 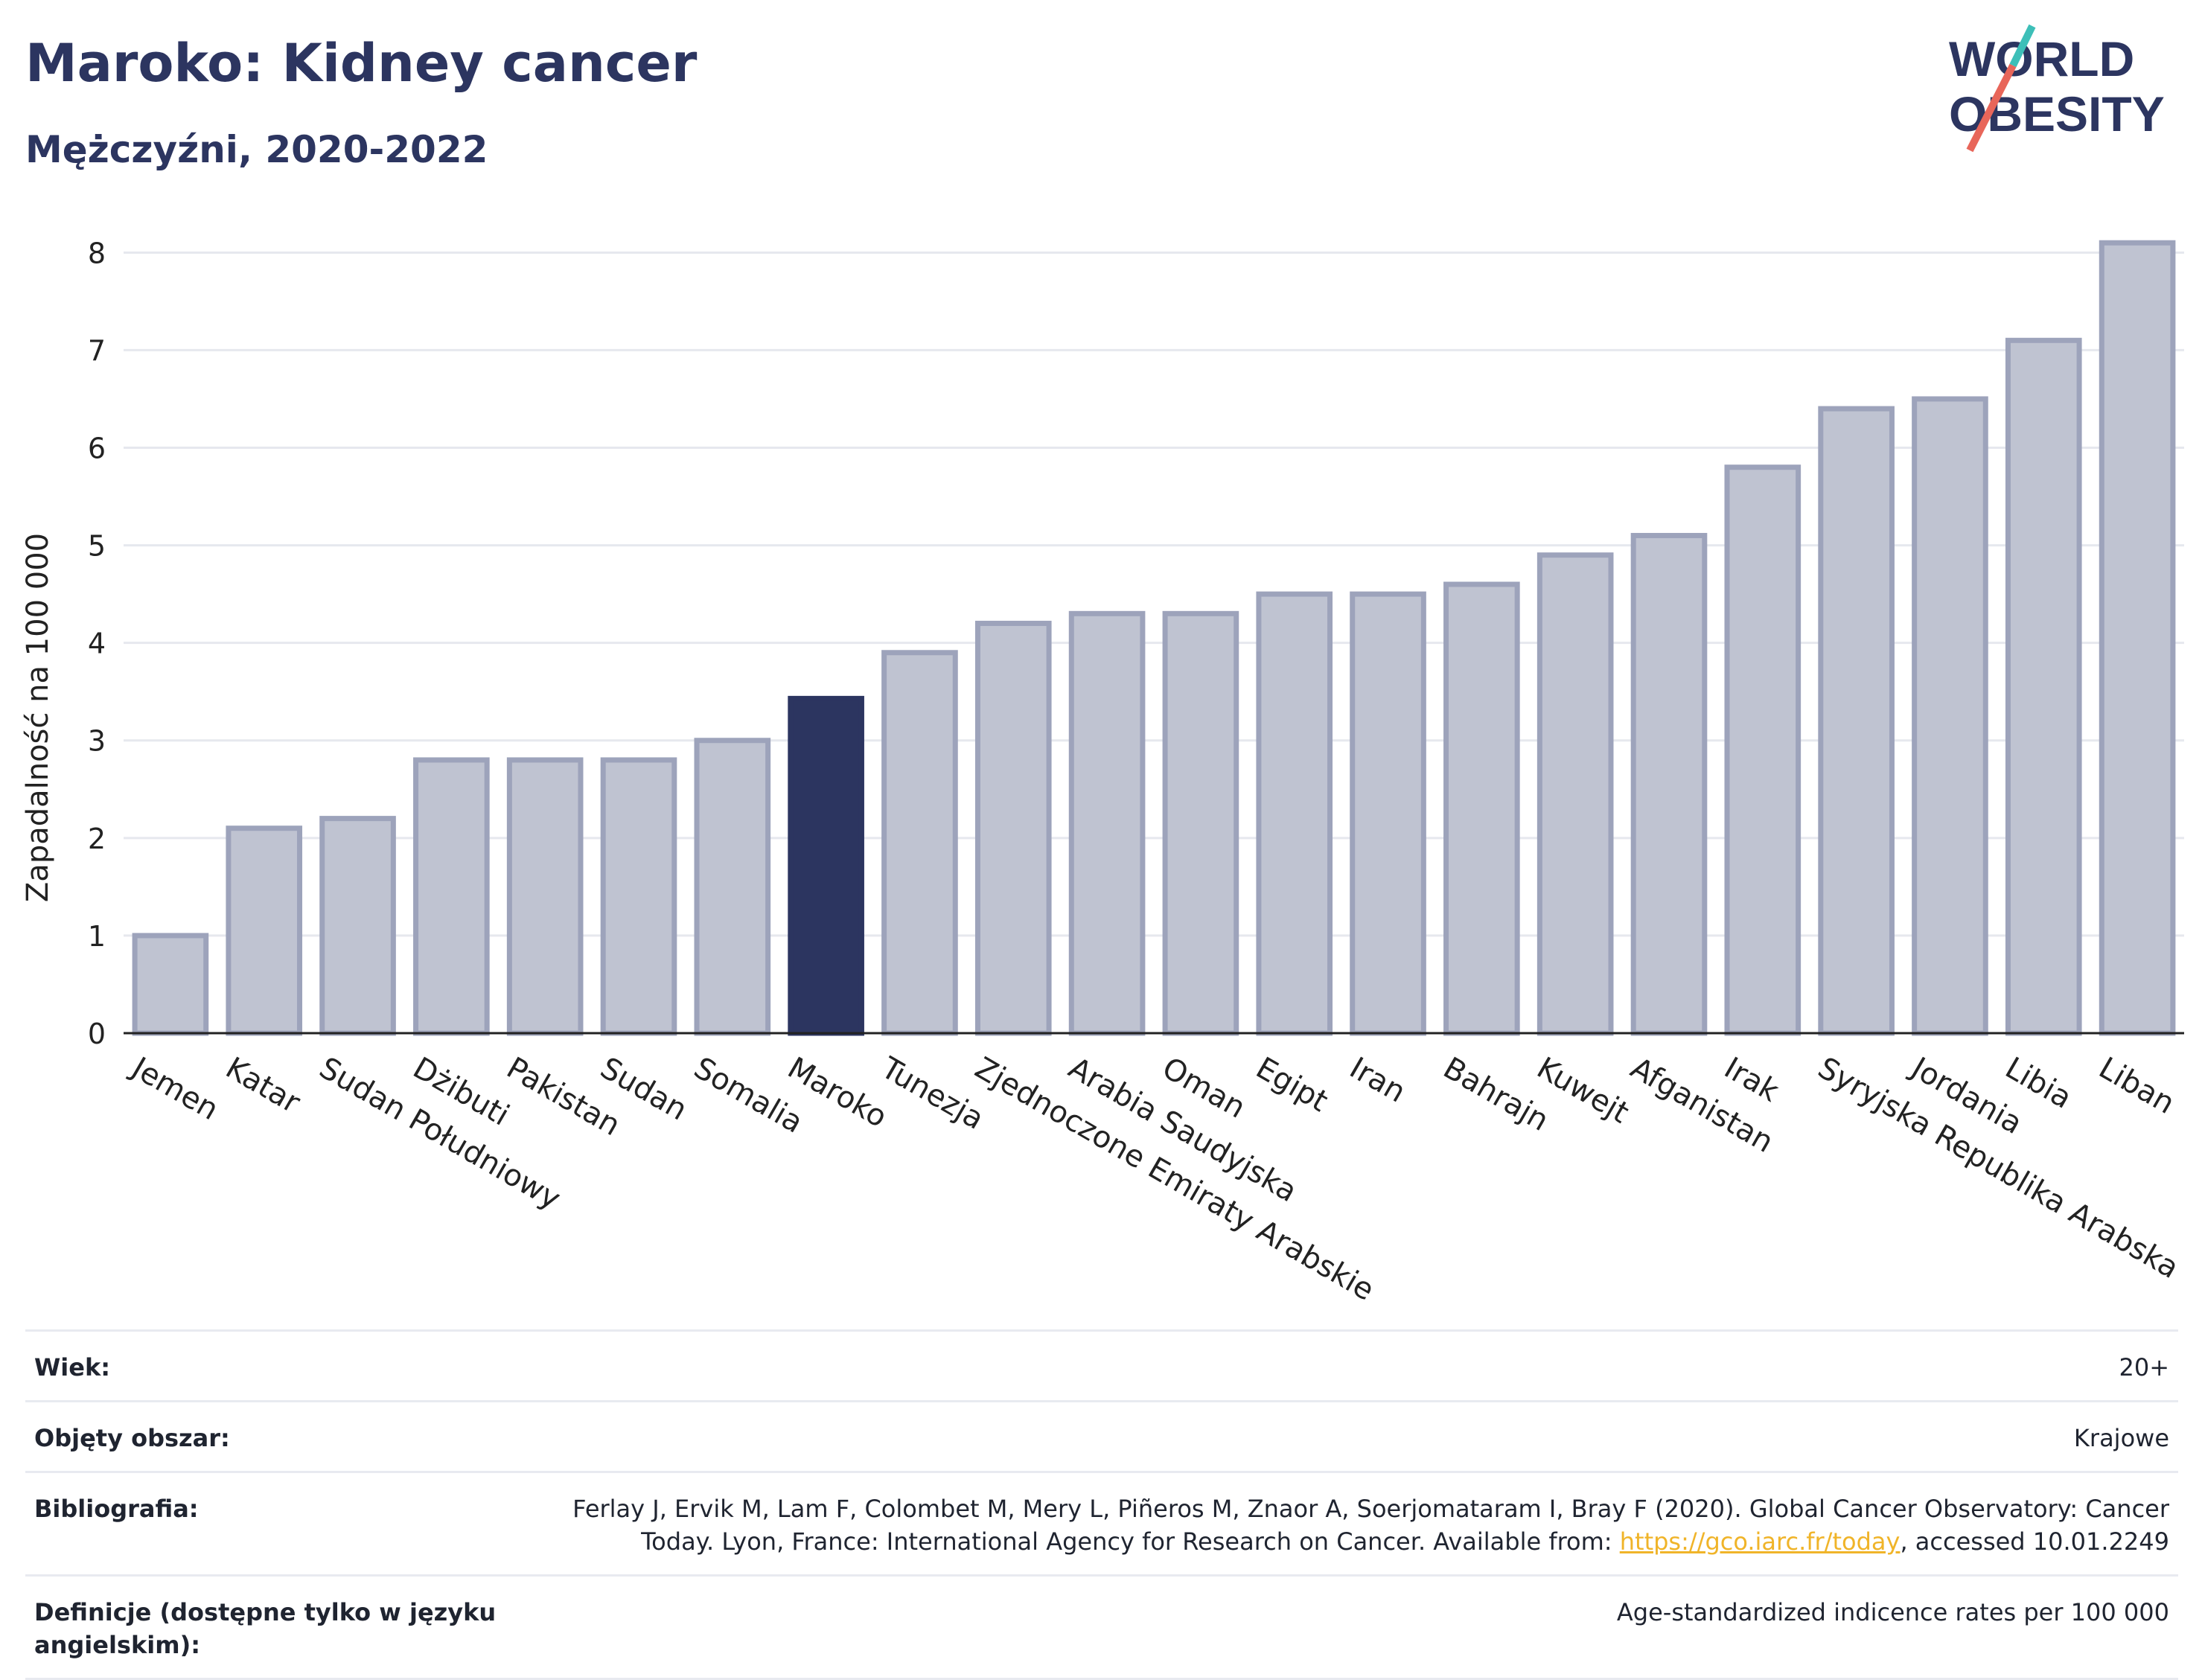 What do you see at coordinates (2137, 638) in the screenshot?
I see `bar-liban` at bounding box center [2137, 638].